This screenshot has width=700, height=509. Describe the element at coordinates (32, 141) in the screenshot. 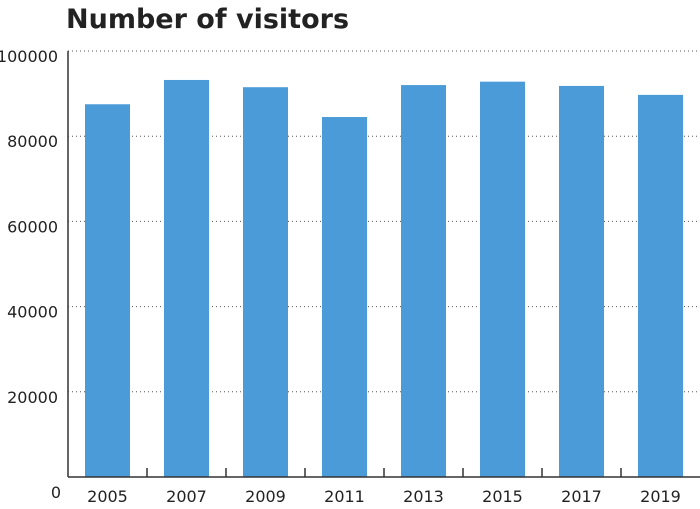

I see `y-tick-label: 80000` at that location.